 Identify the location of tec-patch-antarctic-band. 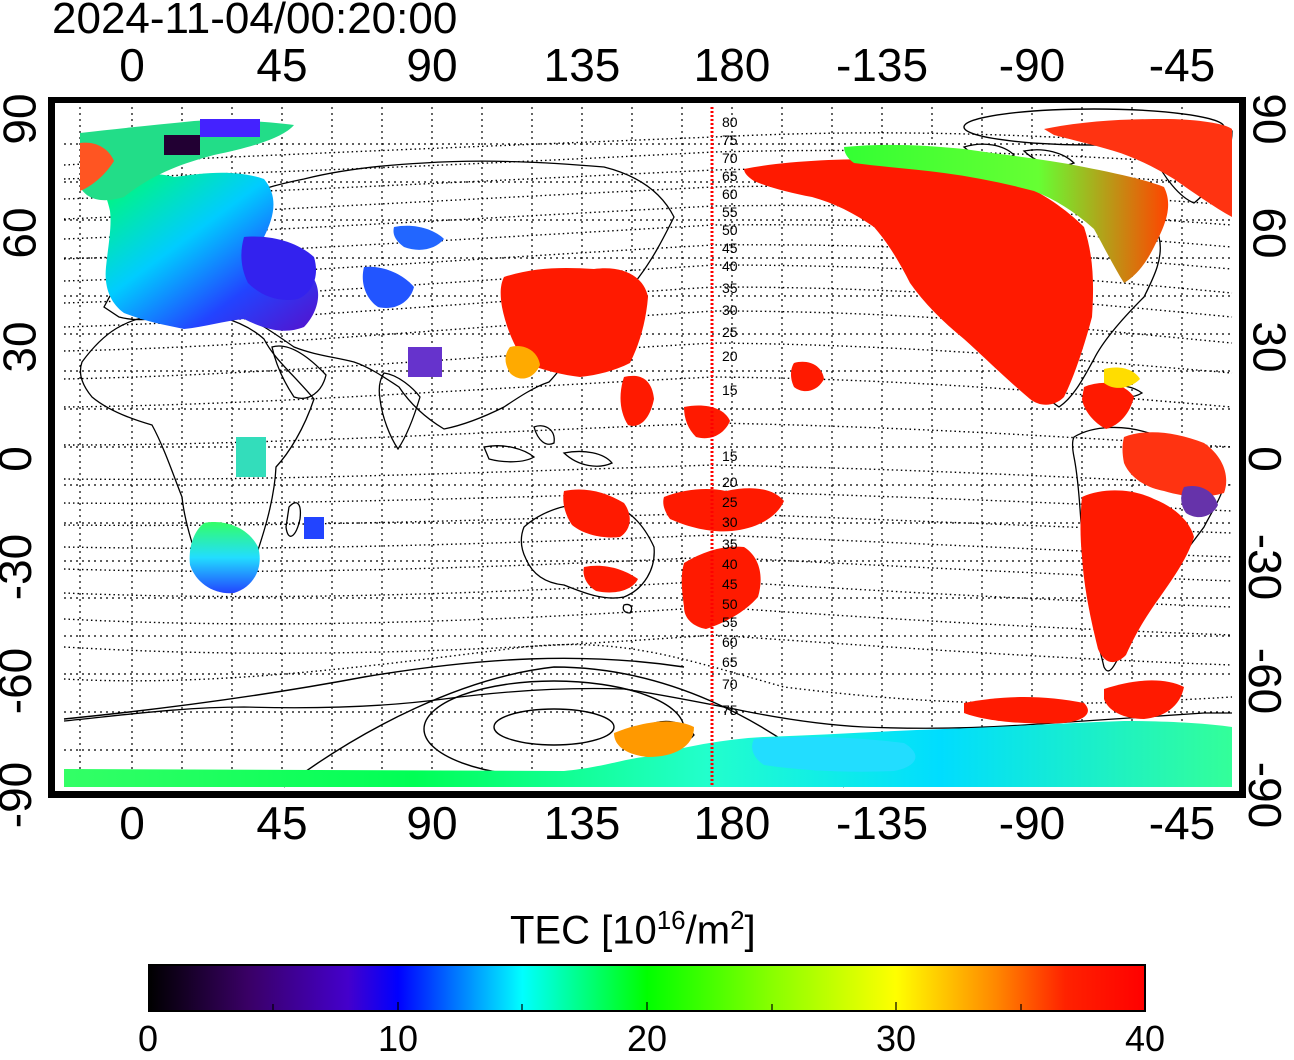
(648, 754).